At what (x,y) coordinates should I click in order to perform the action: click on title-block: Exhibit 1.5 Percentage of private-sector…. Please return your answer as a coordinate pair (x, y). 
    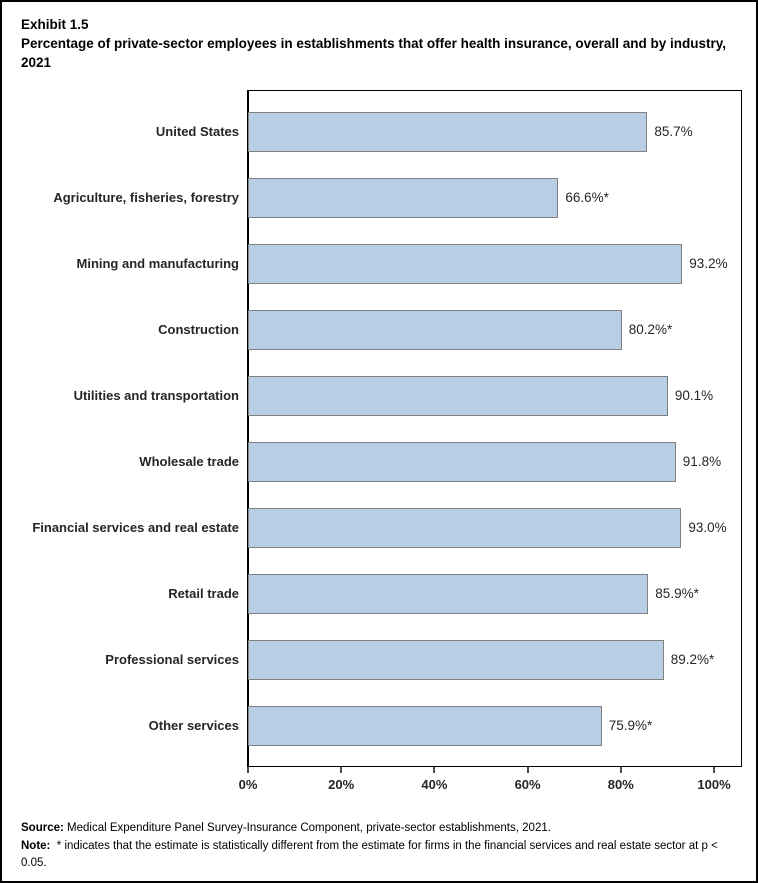
    Looking at the image, I should click on (377, 43).